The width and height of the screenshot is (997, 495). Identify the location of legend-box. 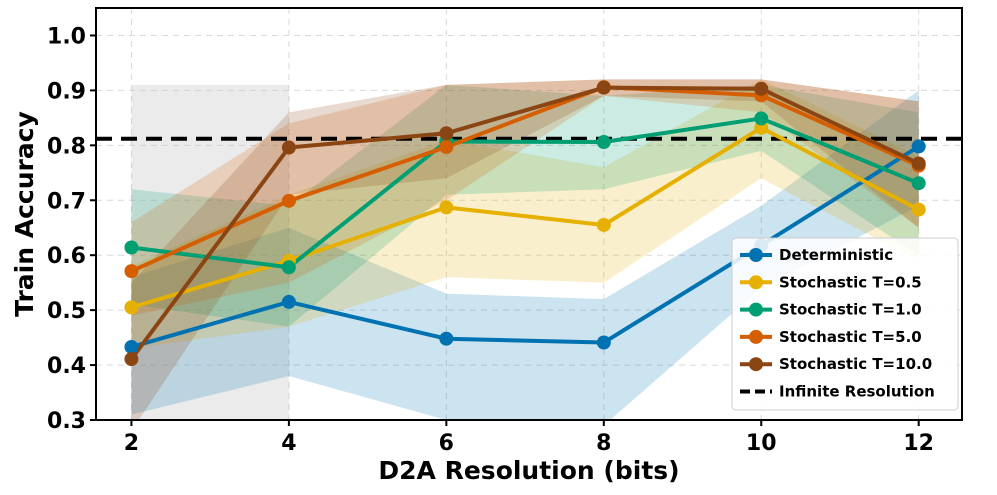
(845, 324).